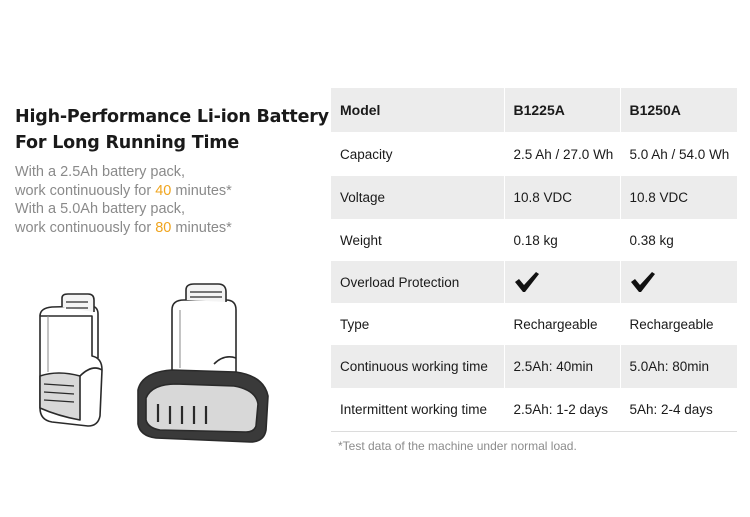 This screenshot has height=517, width=750. Describe the element at coordinates (678, 110) in the screenshot. I see `header-model-2: B1250A` at that location.